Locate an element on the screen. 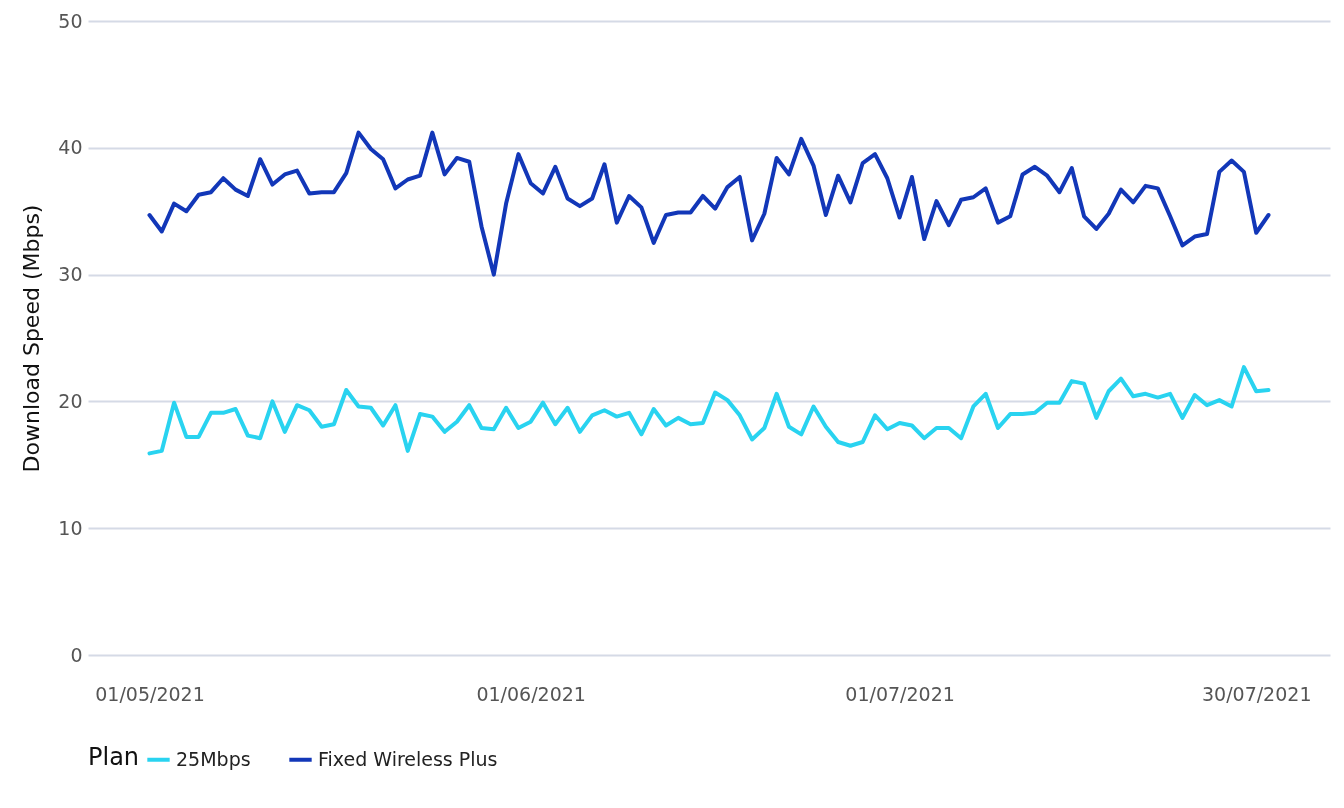  legend-label: 25Mbps is located at coordinates (213, 758).